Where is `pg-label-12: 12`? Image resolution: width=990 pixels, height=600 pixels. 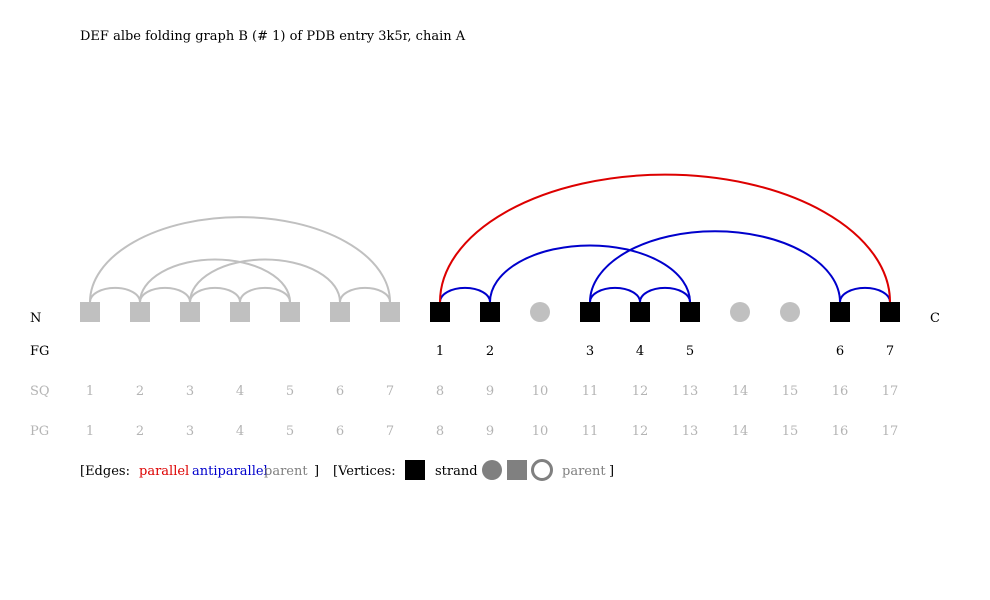
pg-label-12: 12 is located at coordinates (640, 431).